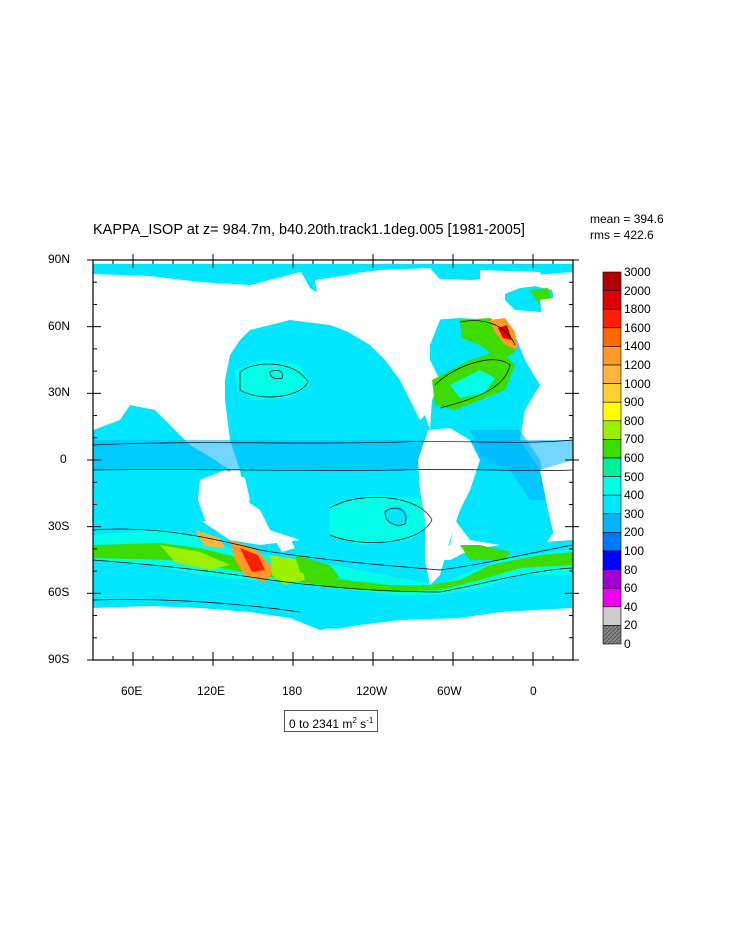 Image resolution: width=733 pixels, height=945 pixels. What do you see at coordinates (370, 720) in the screenshot?
I see `range-exp2: -1` at bounding box center [370, 720].